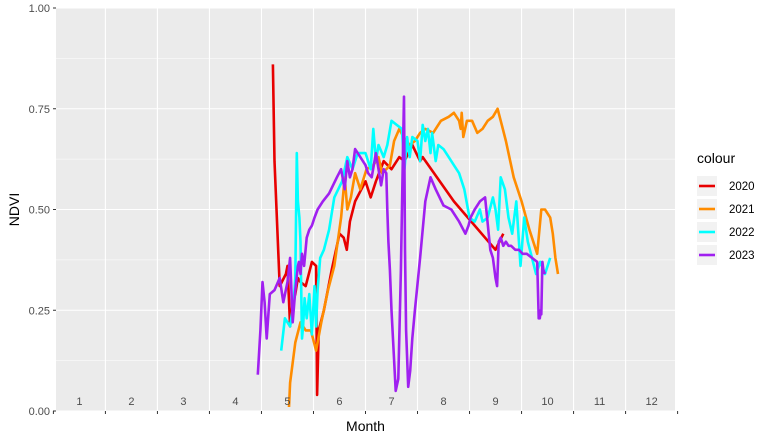  I want to click on x-tick-label: 2, so click(131, 402).